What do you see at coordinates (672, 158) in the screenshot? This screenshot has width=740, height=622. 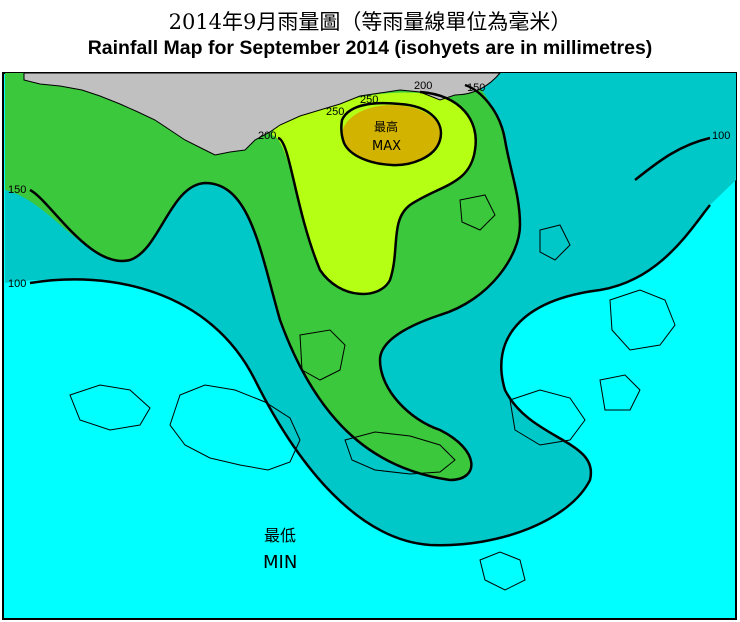 I see `isohyet-100-upper` at bounding box center [672, 158].